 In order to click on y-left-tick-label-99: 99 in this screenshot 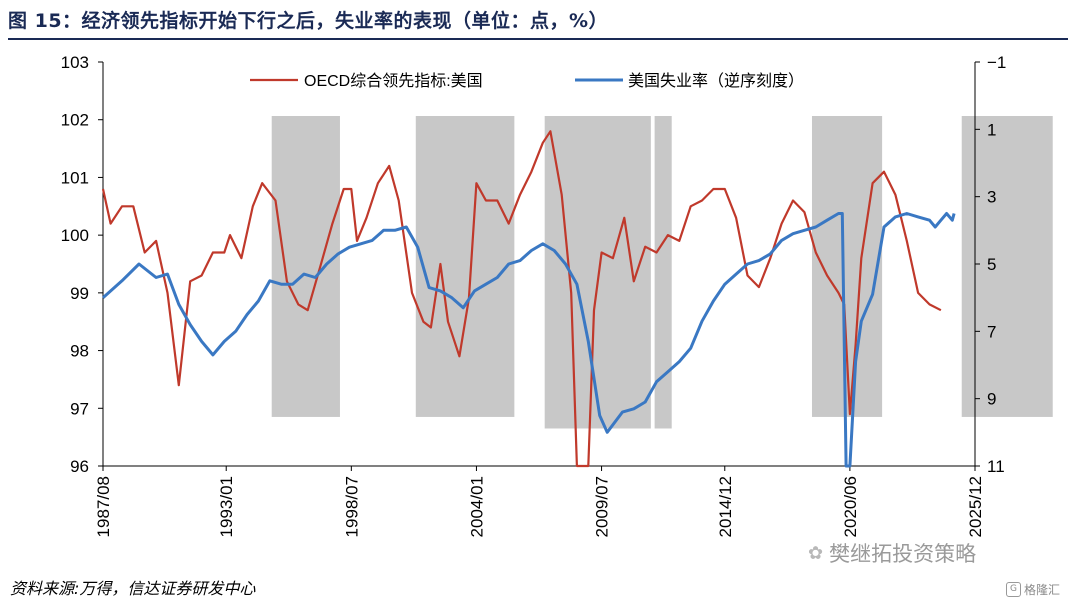, I will do `click(79, 293)`.